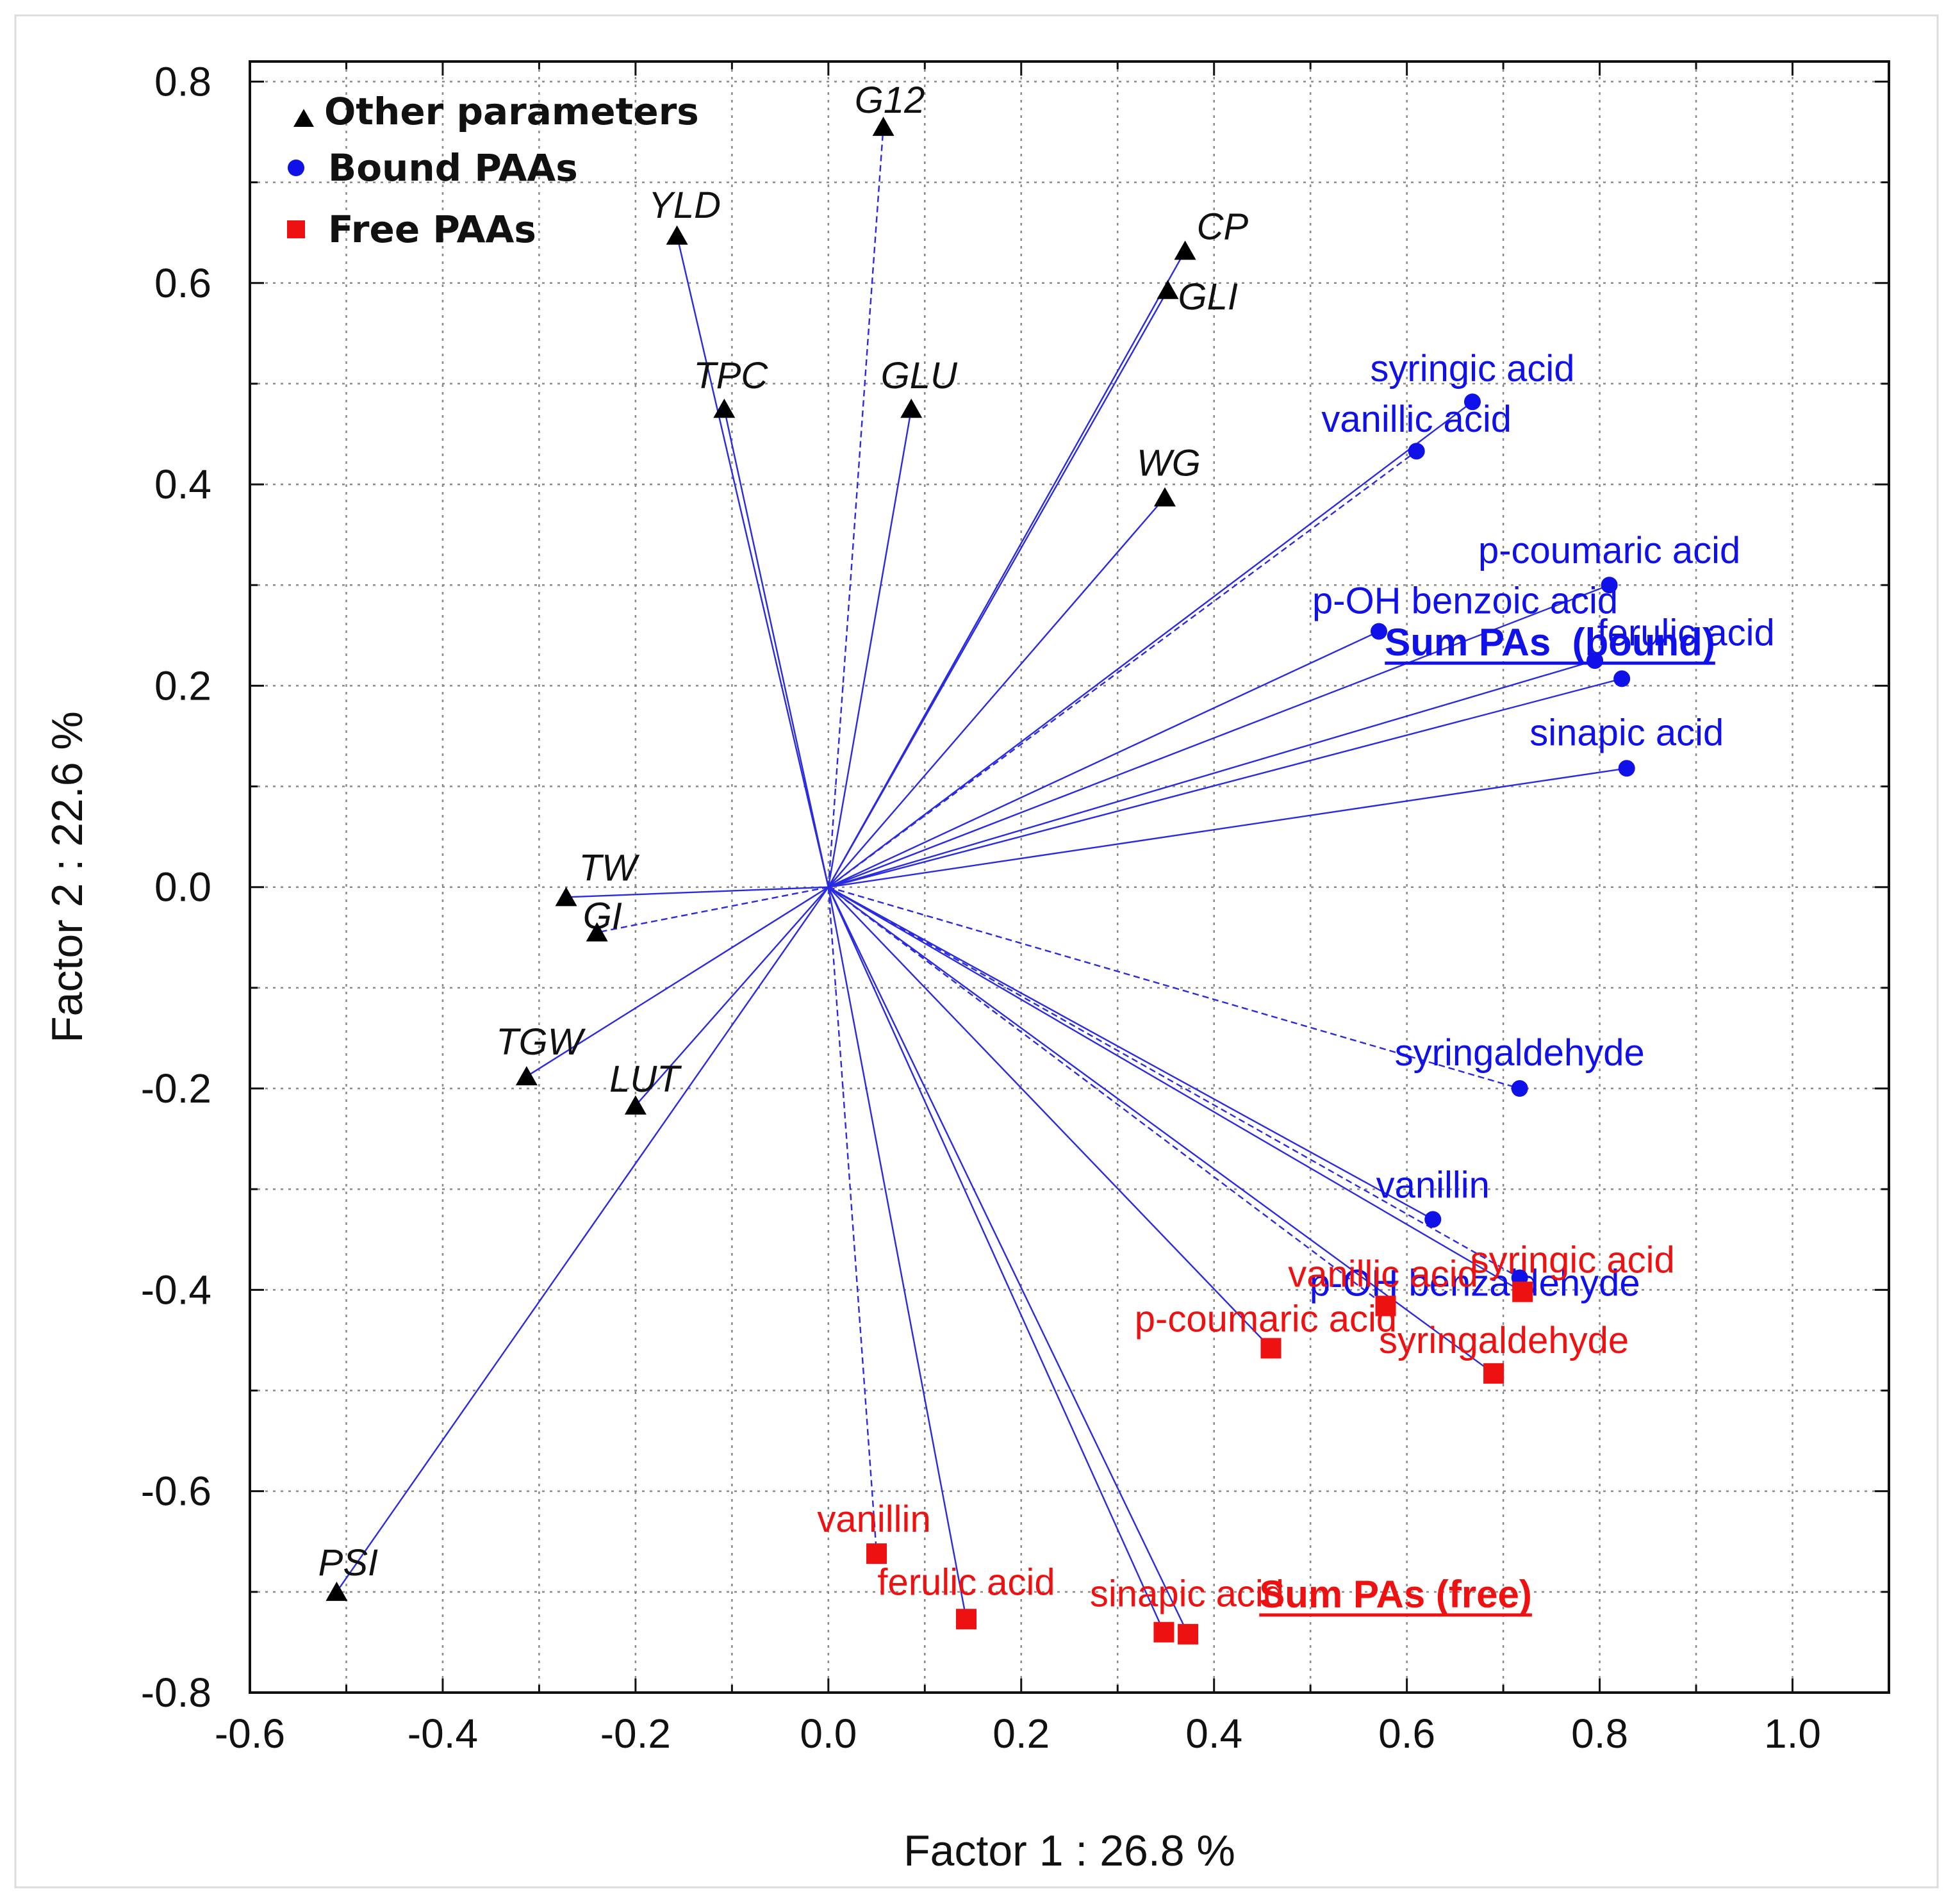  What do you see at coordinates (1599, 1734) in the screenshot?
I see `x-tick-label: 0.8` at bounding box center [1599, 1734].